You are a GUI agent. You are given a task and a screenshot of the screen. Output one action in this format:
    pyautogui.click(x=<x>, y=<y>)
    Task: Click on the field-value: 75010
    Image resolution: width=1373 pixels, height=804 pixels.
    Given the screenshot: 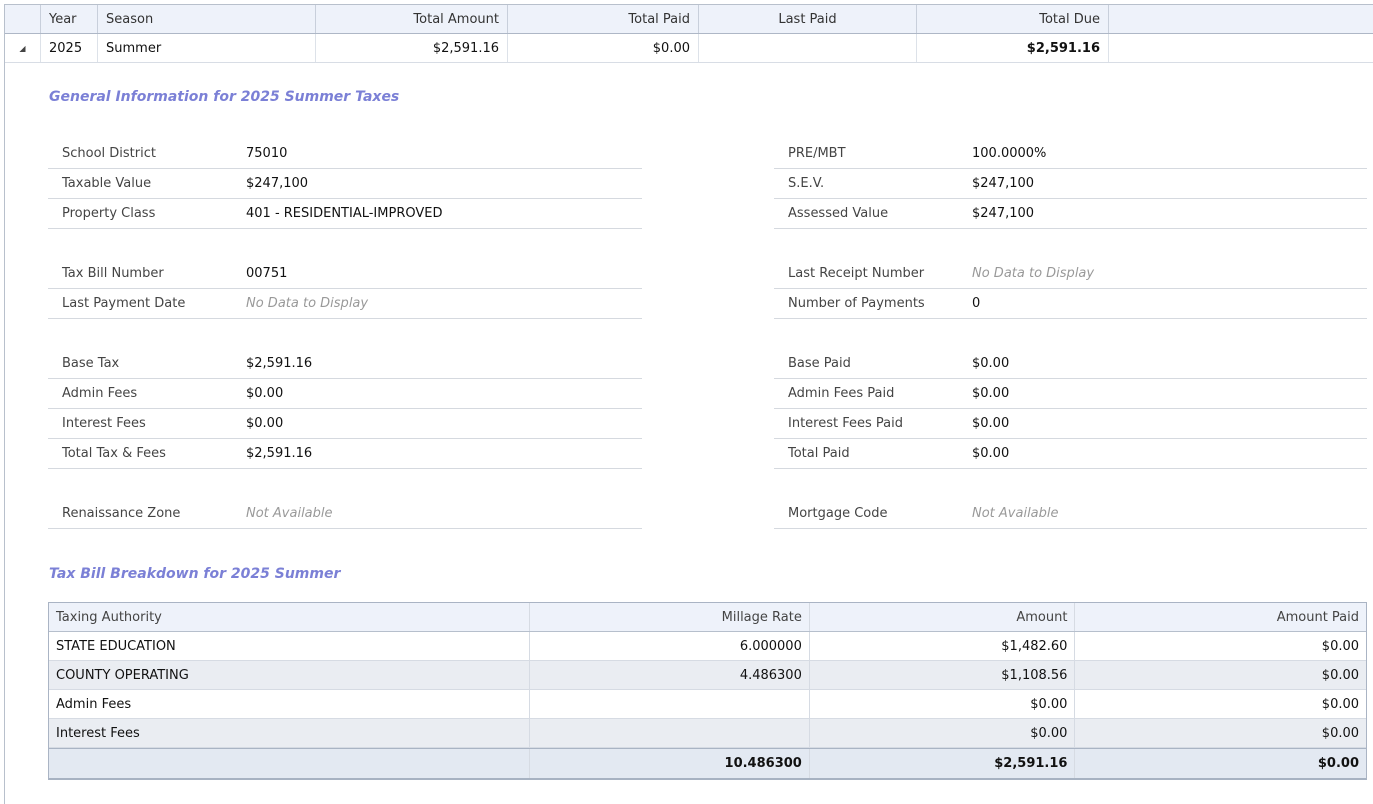 What is the action you would take?
    pyautogui.click(x=267, y=153)
    